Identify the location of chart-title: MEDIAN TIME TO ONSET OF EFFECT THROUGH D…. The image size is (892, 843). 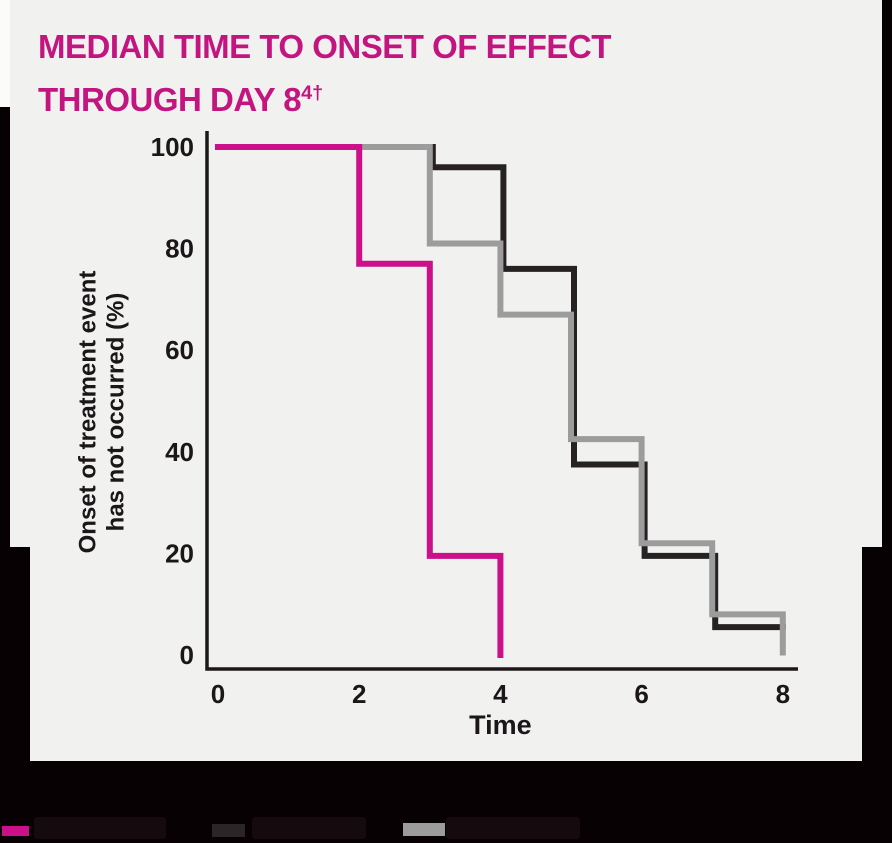
(324, 73).